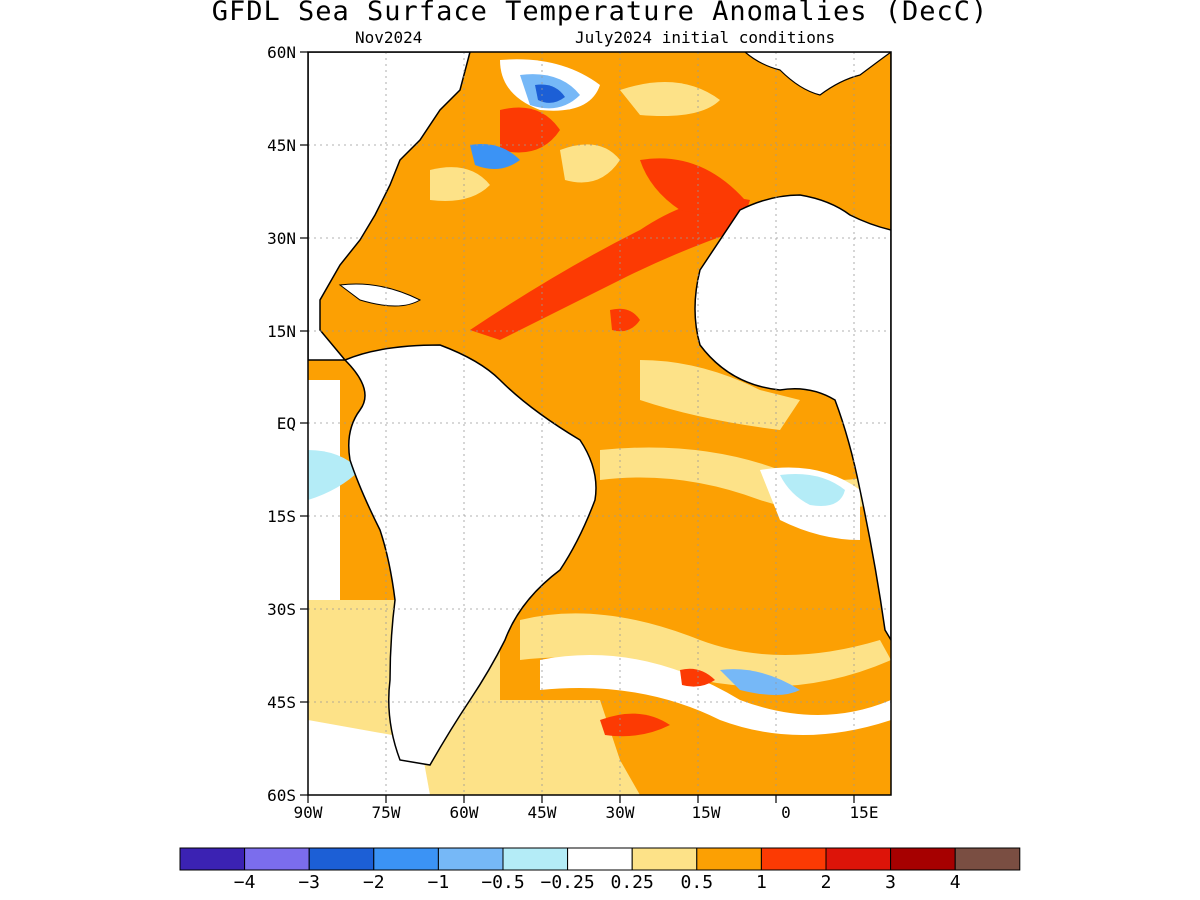 Image resolution: width=1200 pixels, height=900 pixels. Describe the element at coordinates (389, 37) in the screenshot. I see `valid-month-label: Nov2024` at that location.